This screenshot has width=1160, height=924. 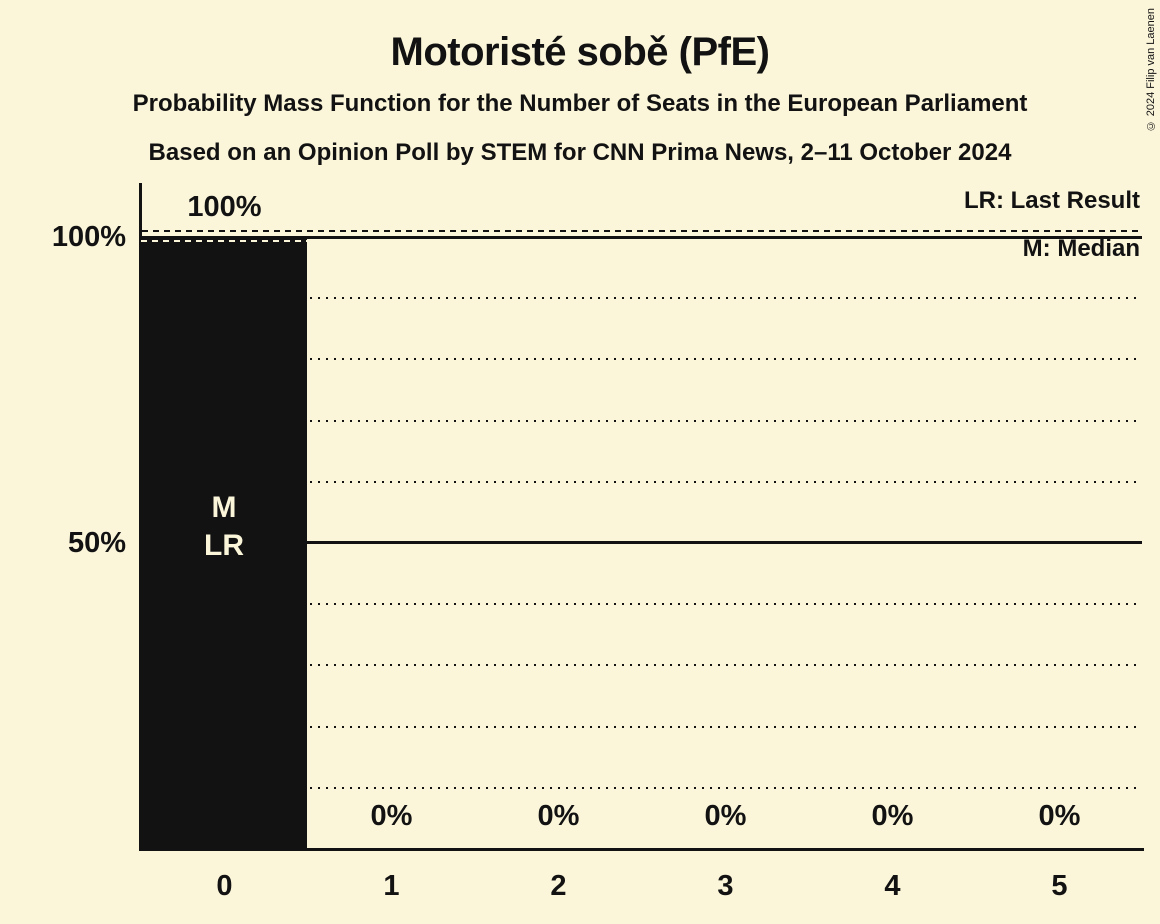 I want to click on bar-last-result-marker-label: LR, so click(x=224, y=545).